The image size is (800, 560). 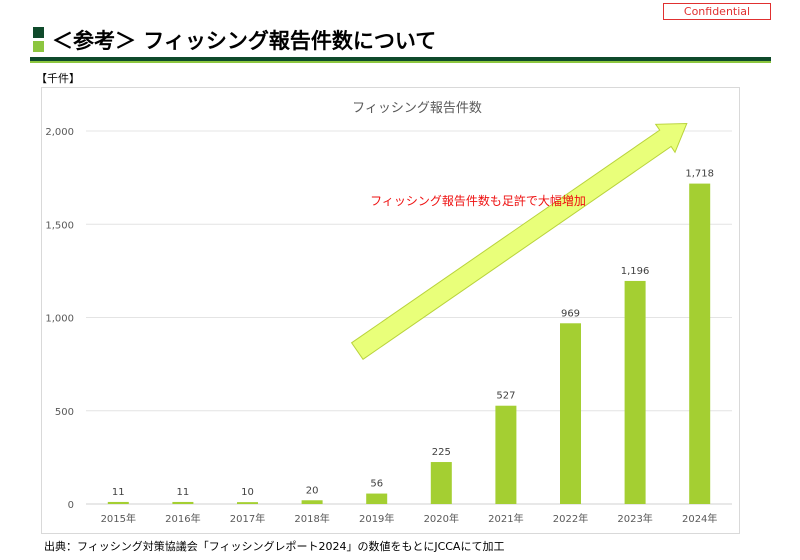 What do you see at coordinates (59, 319) in the screenshot?
I see `y-tick-label: 1,000` at bounding box center [59, 319].